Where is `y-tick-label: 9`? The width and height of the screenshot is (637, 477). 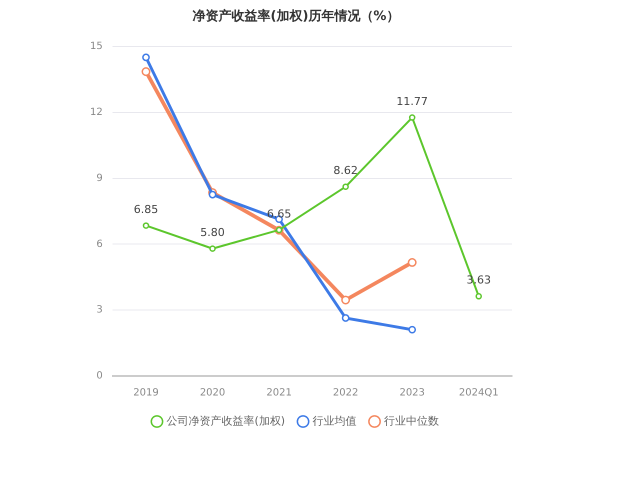 y-tick-label: 9 is located at coordinates (99, 178).